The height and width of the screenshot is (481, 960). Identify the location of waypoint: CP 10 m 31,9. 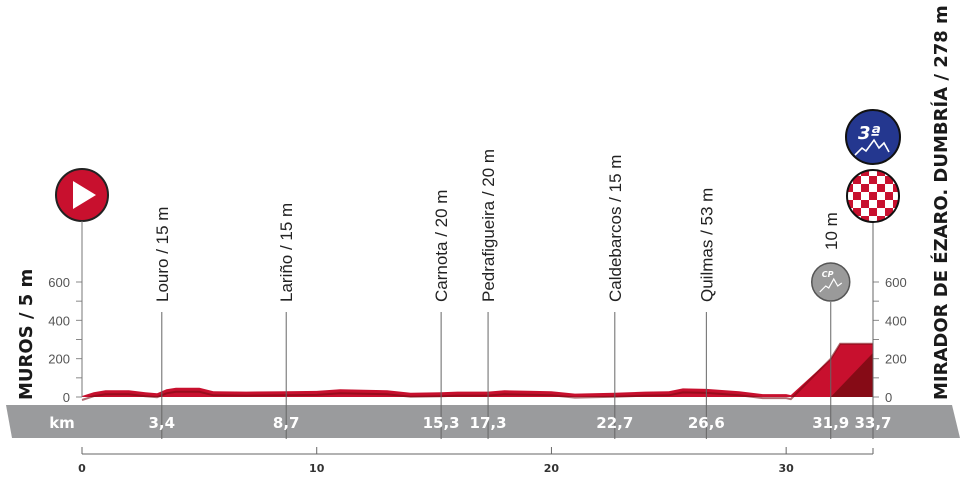
(831, 325).